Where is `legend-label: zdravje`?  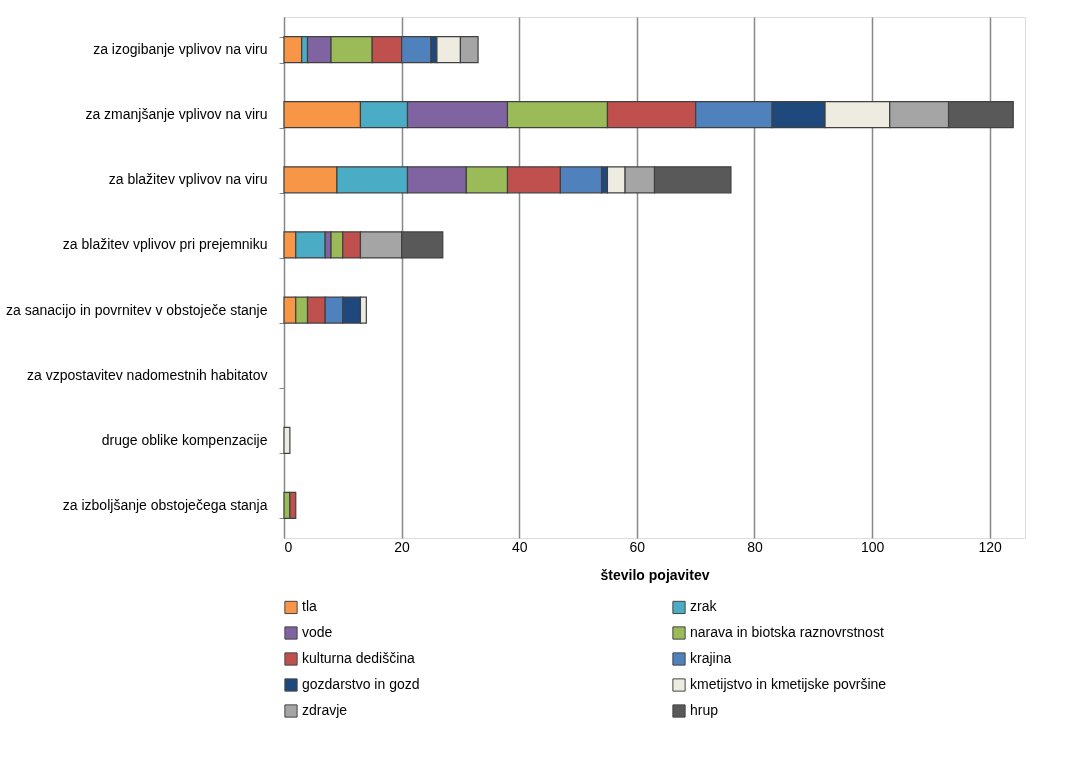
legend-label: zdravje is located at coordinates (325, 710).